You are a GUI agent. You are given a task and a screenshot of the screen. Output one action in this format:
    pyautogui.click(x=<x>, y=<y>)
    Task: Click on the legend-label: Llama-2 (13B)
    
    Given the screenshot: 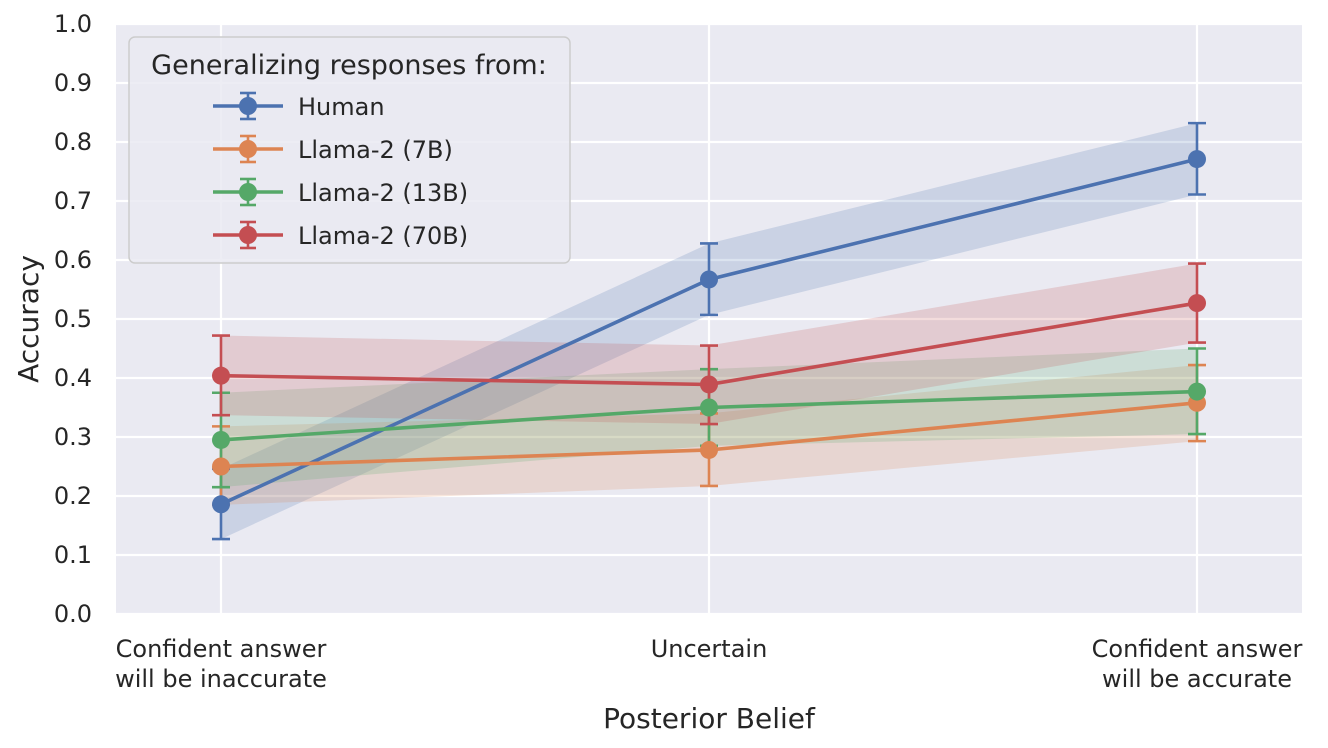 What is the action you would take?
    pyautogui.click(x=383, y=193)
    